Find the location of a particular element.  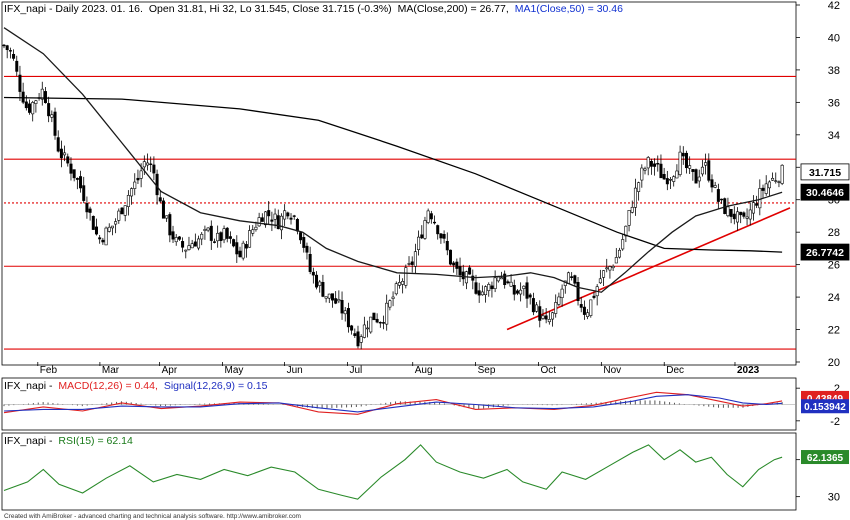

month-label: 2023 is located at coordinates (748, 370).